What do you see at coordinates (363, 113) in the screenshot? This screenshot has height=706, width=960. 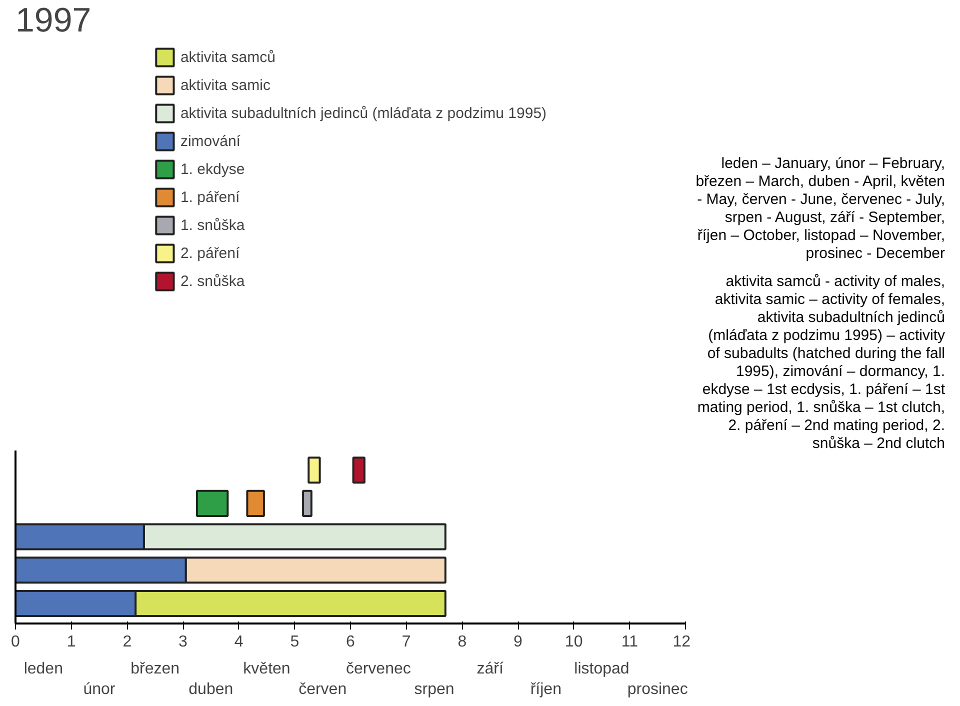 I see `legend-label: aktivita subadultních jedinců (mláďata z podzimu 1995)` at bounding box center [363, 113].